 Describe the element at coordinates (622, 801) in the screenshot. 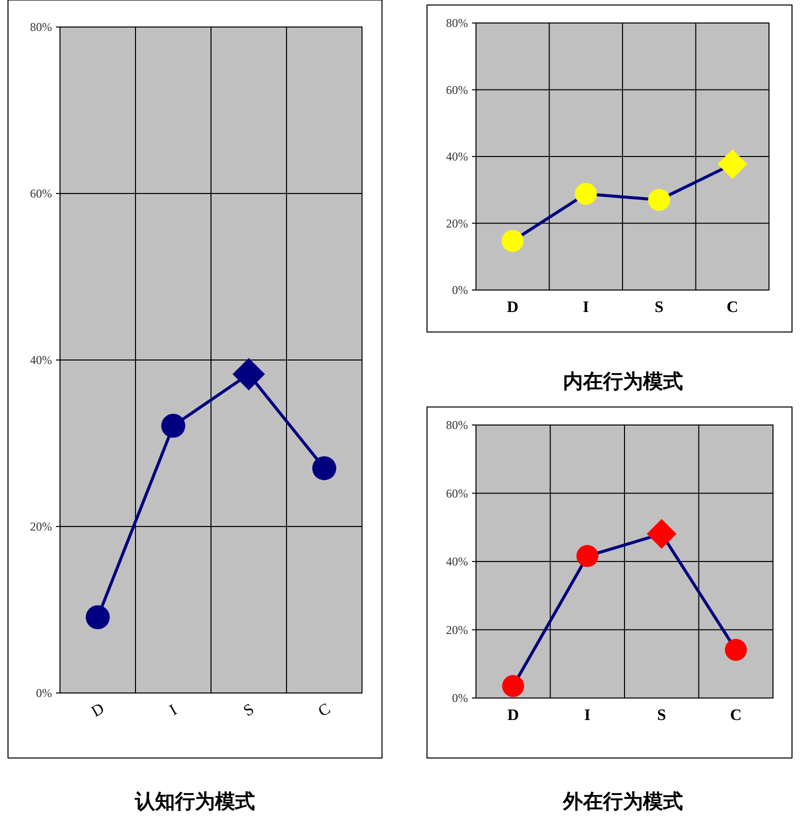

I see `text: 外在行为模式` at that location.